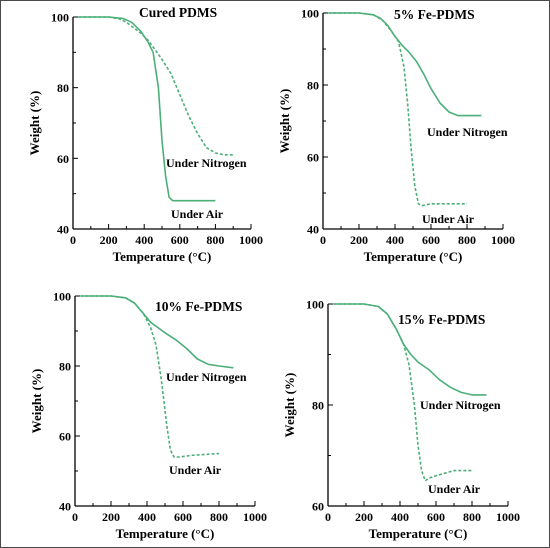 This screenshot has width=550, height=548. What do you see at coordinates (441, 319) in the screenshot?
I see `chart-title: 15% Fe-PDMS` at bounding box center [441, 319].